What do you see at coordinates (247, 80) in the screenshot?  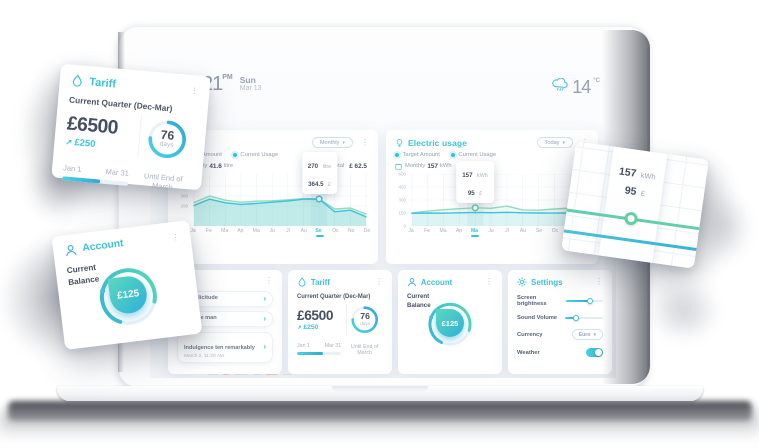 I see `weekday: Sun` at bounding box center [247, 80].